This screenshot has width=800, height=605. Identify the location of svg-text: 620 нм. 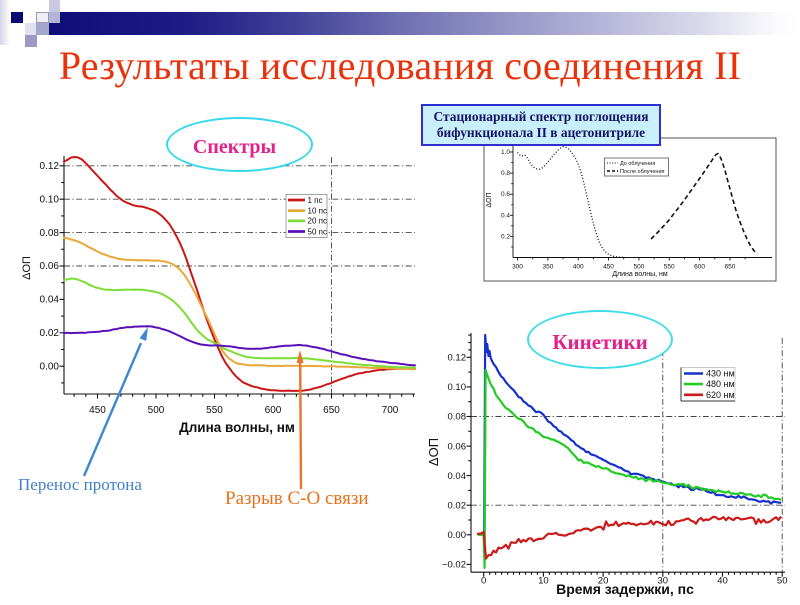
(720, 395).